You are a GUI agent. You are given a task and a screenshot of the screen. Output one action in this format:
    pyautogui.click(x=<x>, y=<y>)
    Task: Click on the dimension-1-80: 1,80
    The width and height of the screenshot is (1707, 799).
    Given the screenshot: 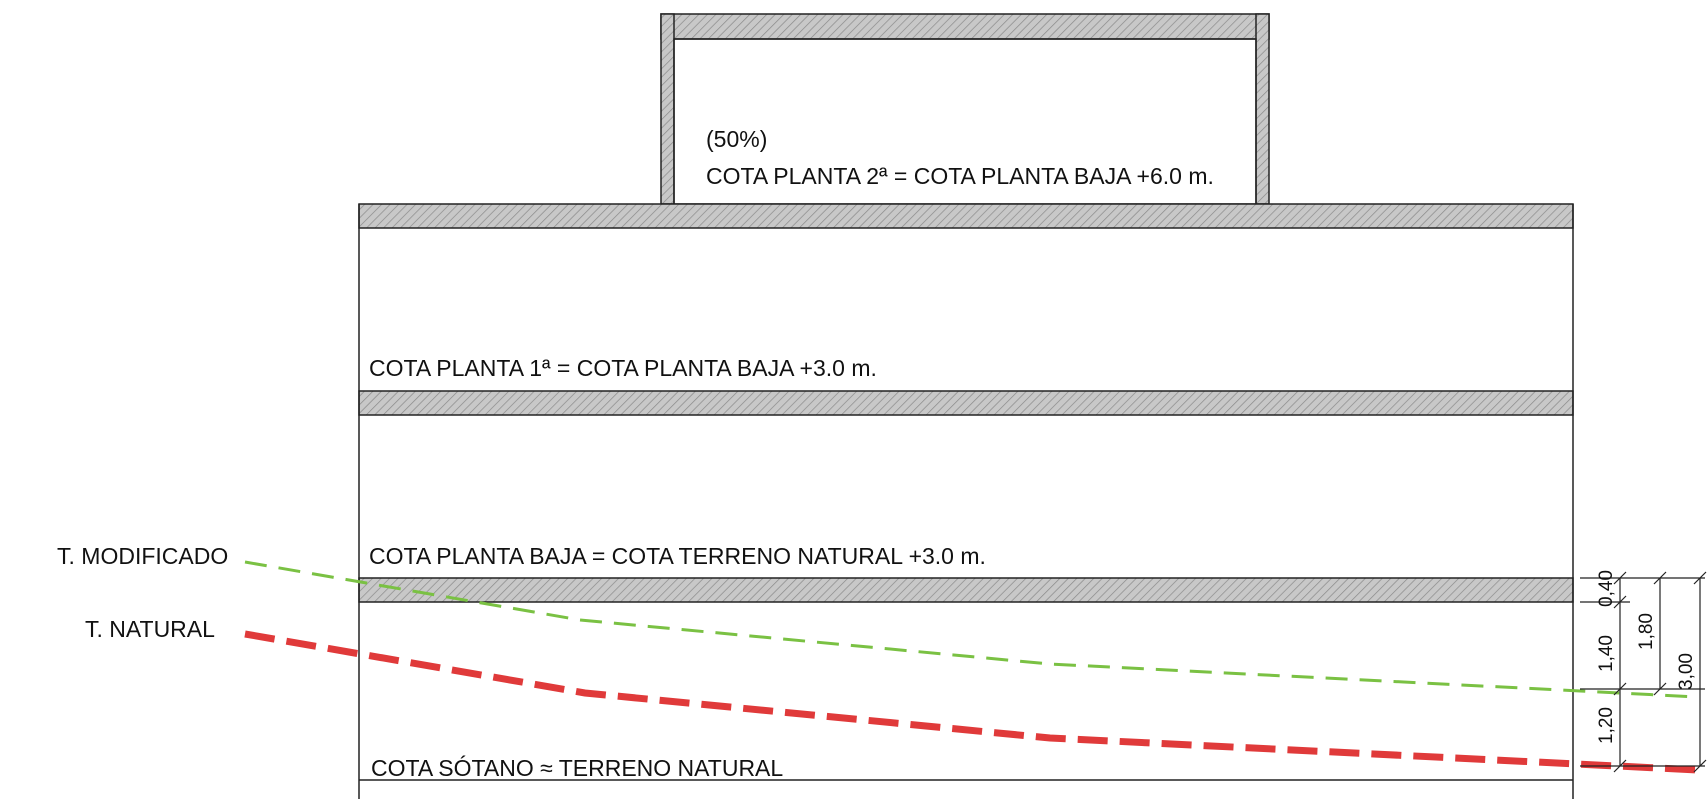 What is the action you would take?
    pyautogui.click(x=1646, y=631)
    